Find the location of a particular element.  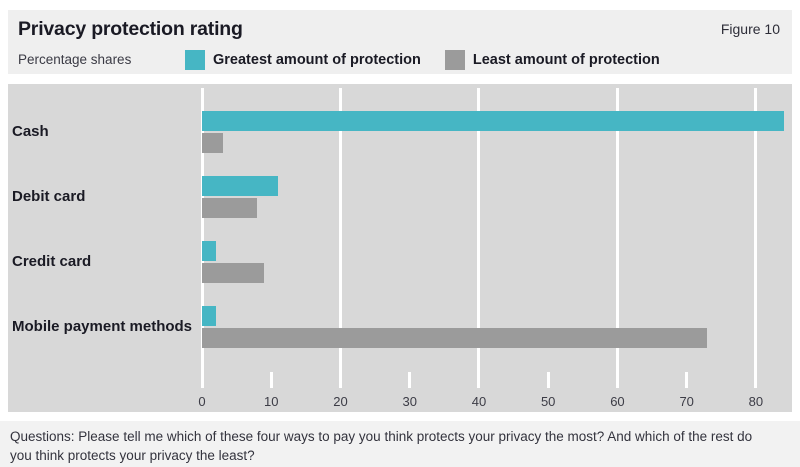

category-label: Cash is located at coordinates (30, 131).